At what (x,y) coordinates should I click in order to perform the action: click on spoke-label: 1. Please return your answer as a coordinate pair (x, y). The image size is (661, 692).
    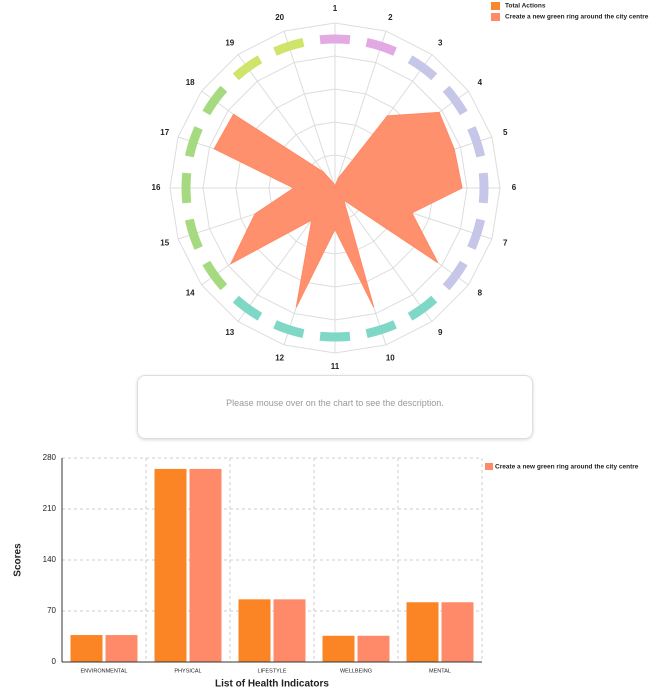
    Looking at the image, I should click on (335, 8).